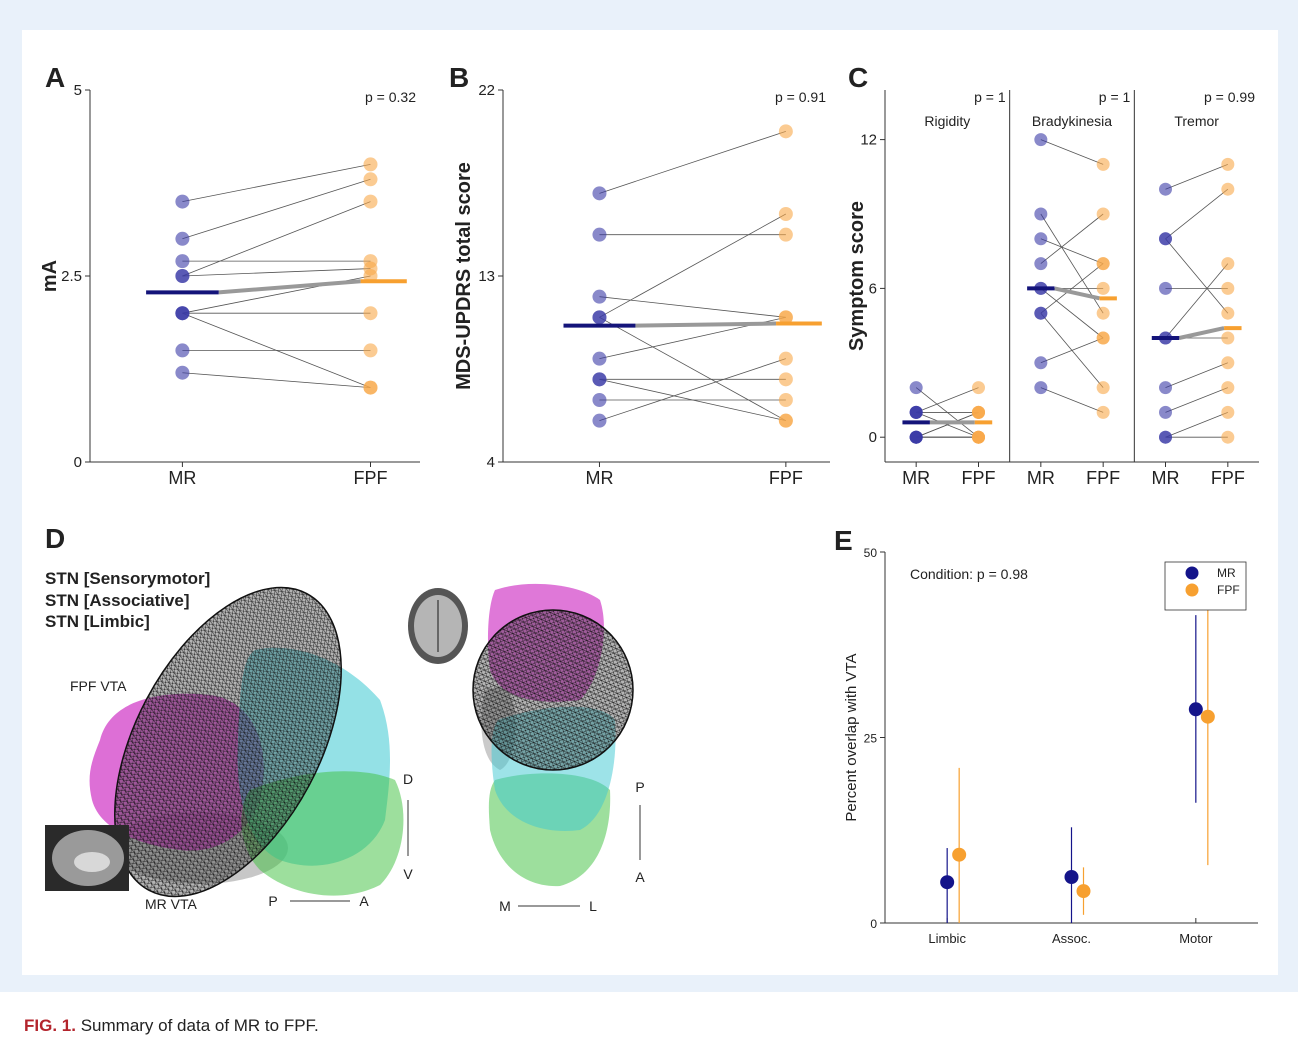 Image resolution: width=1298 pixels, height=1043 pixels. Describe the element at coordinates (98, 686) in the screenshot. I see `vta-label: FPF VTA` at that location.